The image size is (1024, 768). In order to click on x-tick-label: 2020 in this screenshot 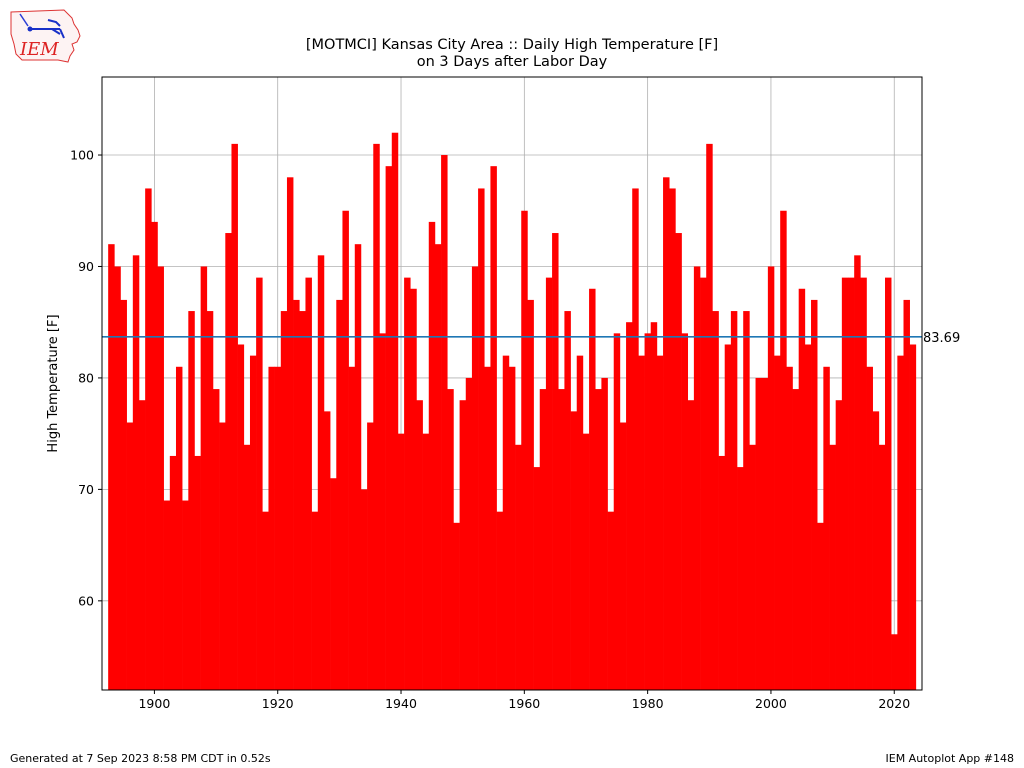, I will do `click(894, 703)`.